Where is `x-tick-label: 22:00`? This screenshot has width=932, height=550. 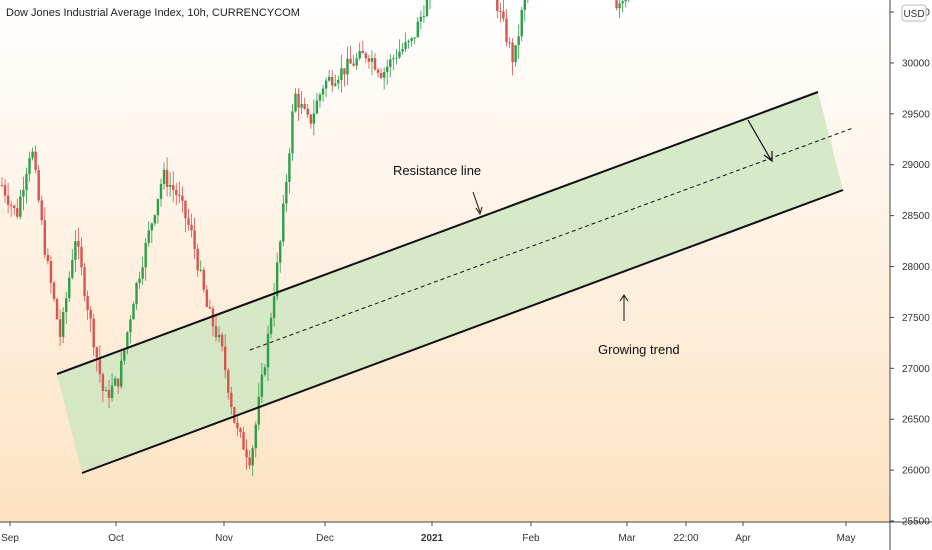
x-tick-label: 22:00 is located at coordinates (685, 538).